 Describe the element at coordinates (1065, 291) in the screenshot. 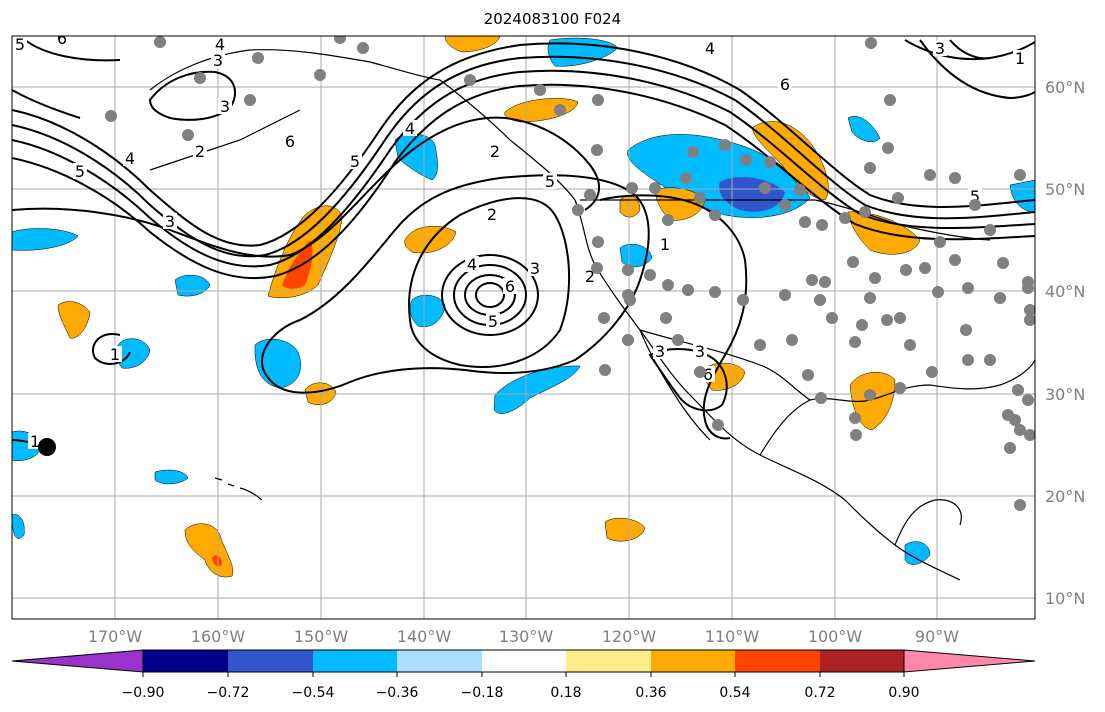

I see `lat-tick-label: 40°N` at that location.